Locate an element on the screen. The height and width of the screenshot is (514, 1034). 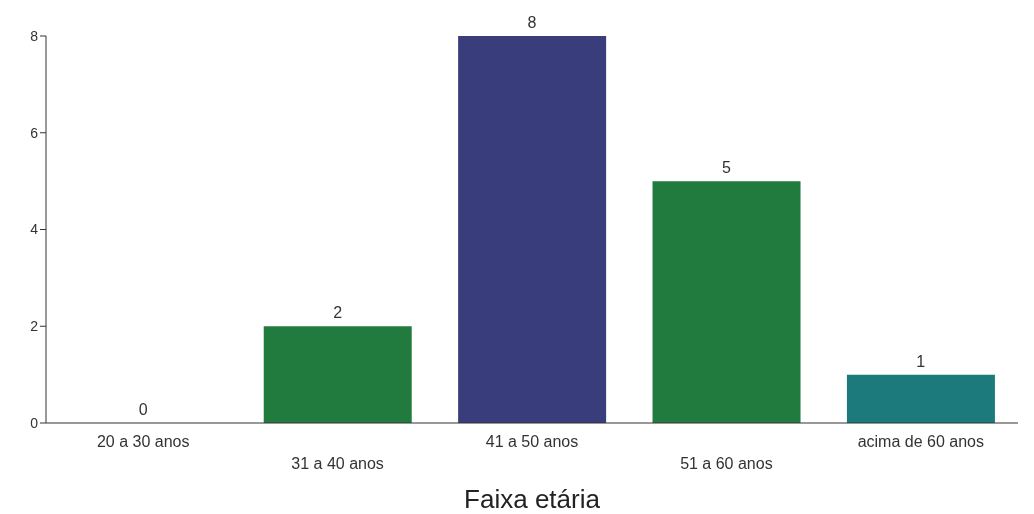
data-label: 0 is located at coordinates (143, 409).